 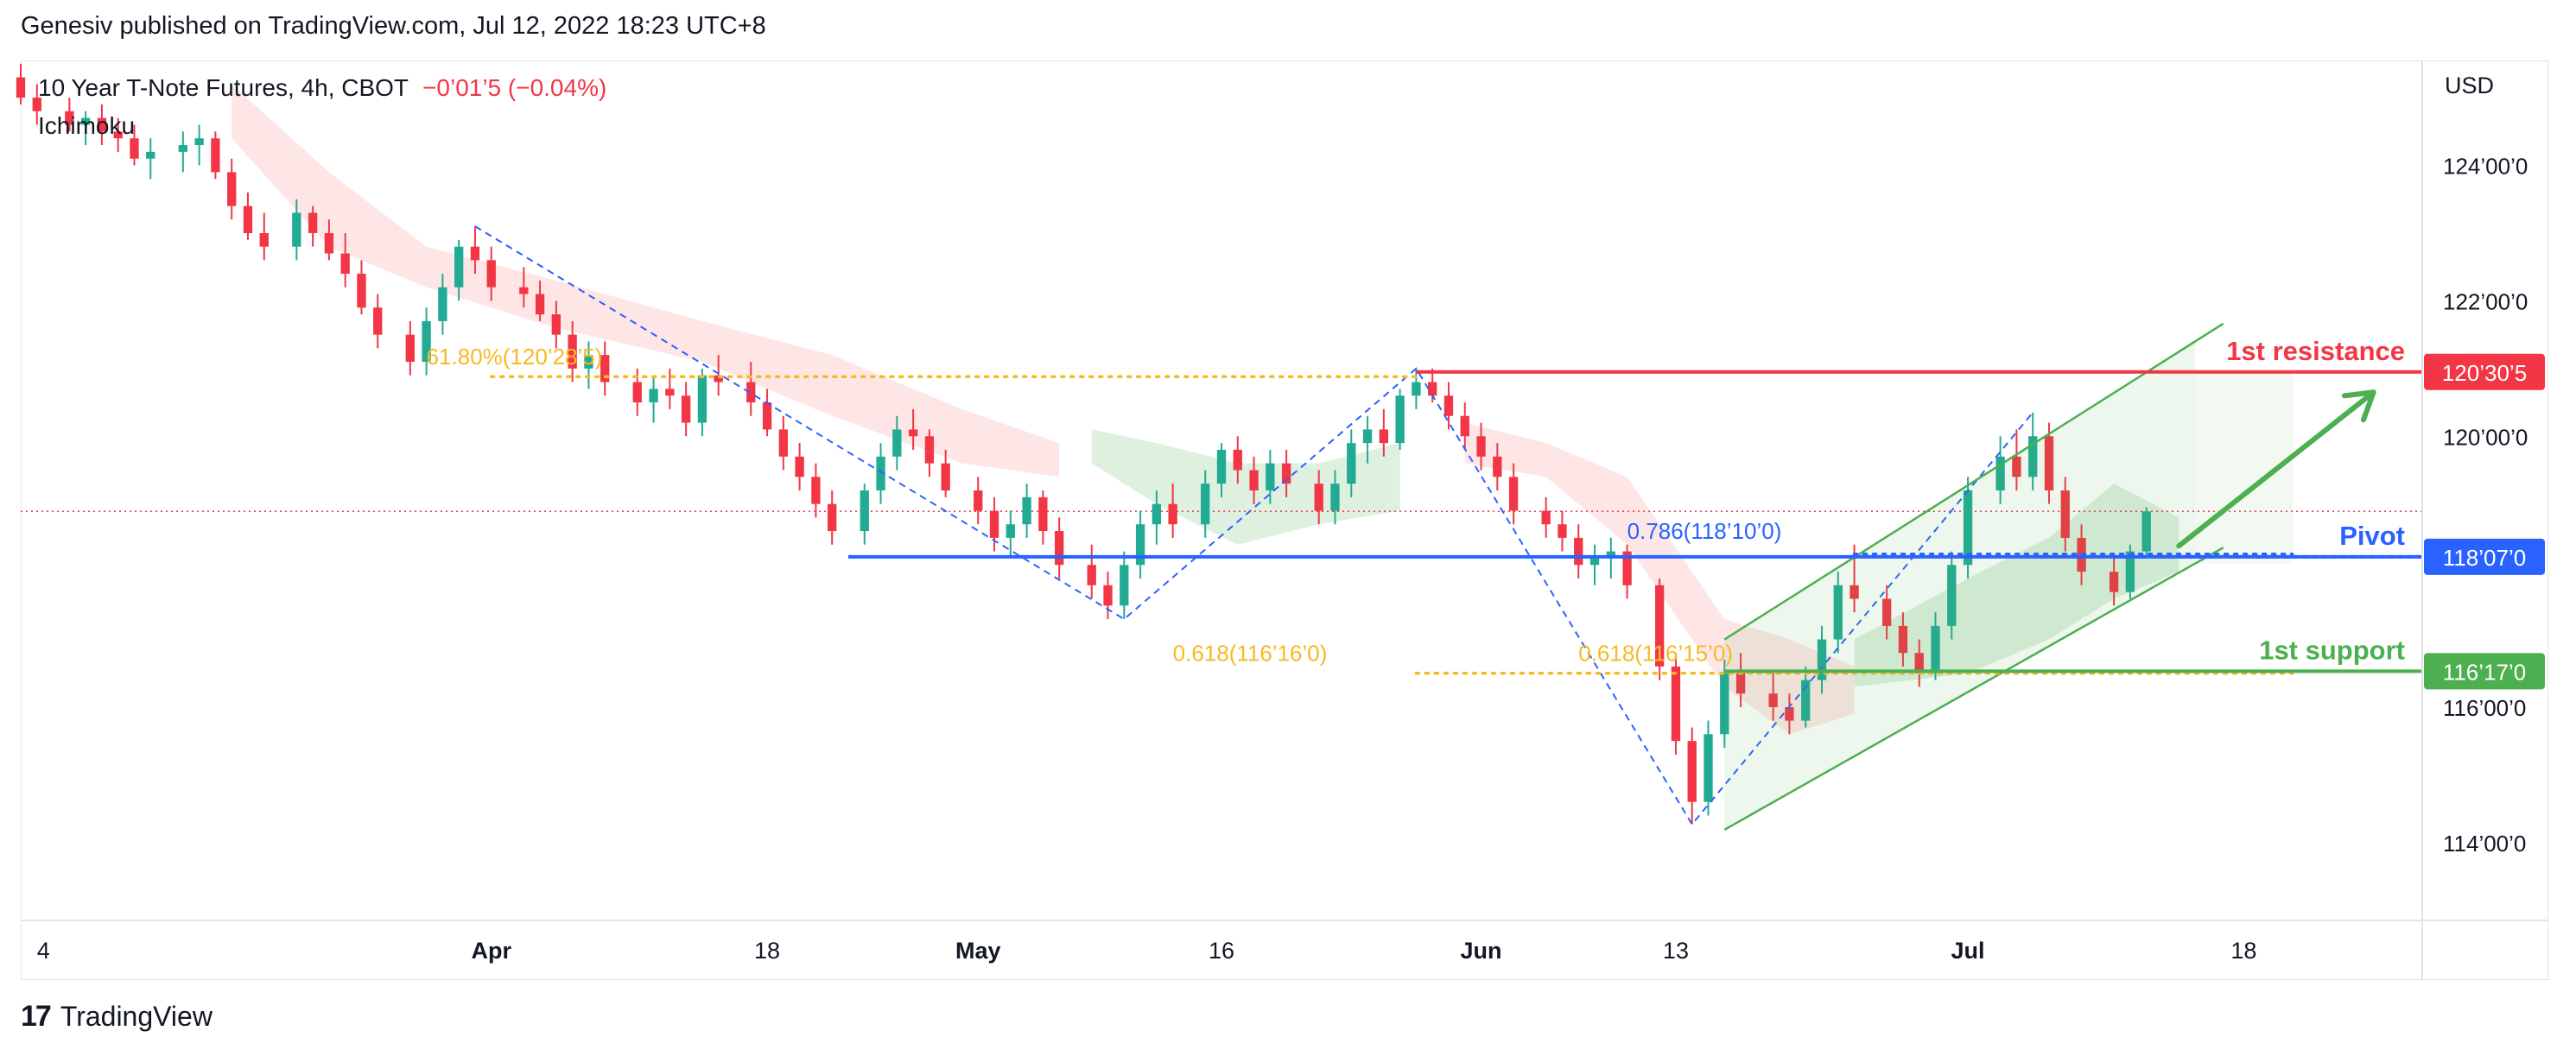 I want to click on fib-label: 0.786(118’10’0), so click(x=1704, y=531).